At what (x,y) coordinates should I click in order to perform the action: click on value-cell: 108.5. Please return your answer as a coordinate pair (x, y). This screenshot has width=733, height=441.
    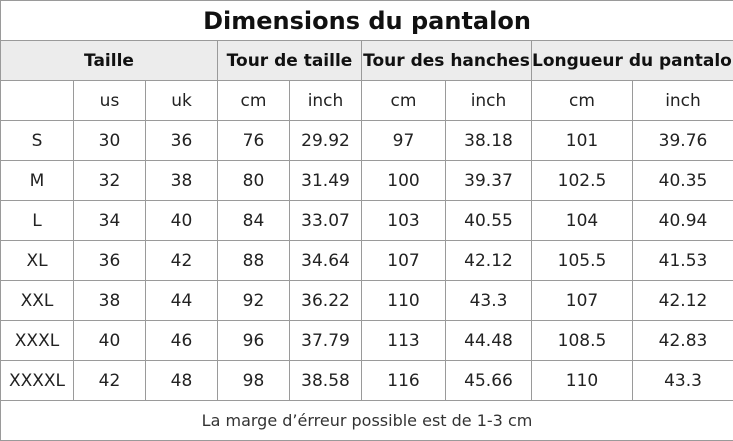
    Looking at the image, I should click on (582, 340).